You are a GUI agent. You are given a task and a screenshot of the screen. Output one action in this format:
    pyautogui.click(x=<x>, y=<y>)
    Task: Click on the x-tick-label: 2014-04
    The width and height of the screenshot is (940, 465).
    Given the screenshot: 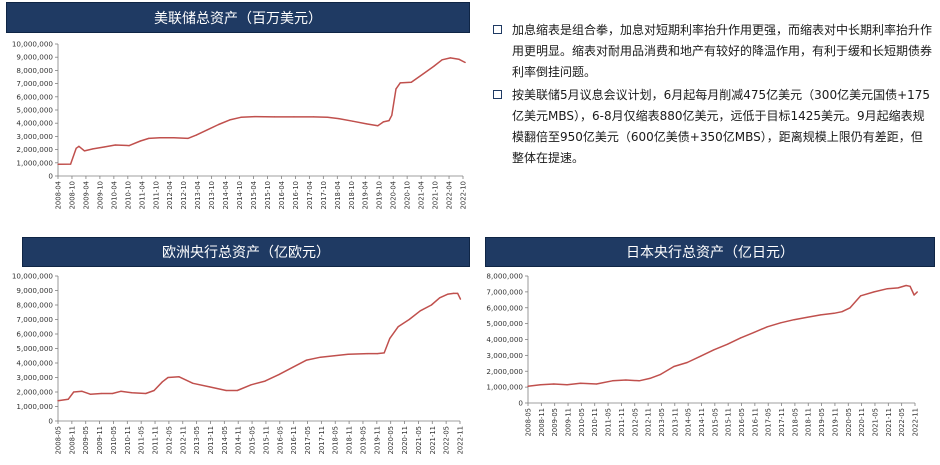 What is the action you would take?
    pyautogui.click(x=226, y=195)
    